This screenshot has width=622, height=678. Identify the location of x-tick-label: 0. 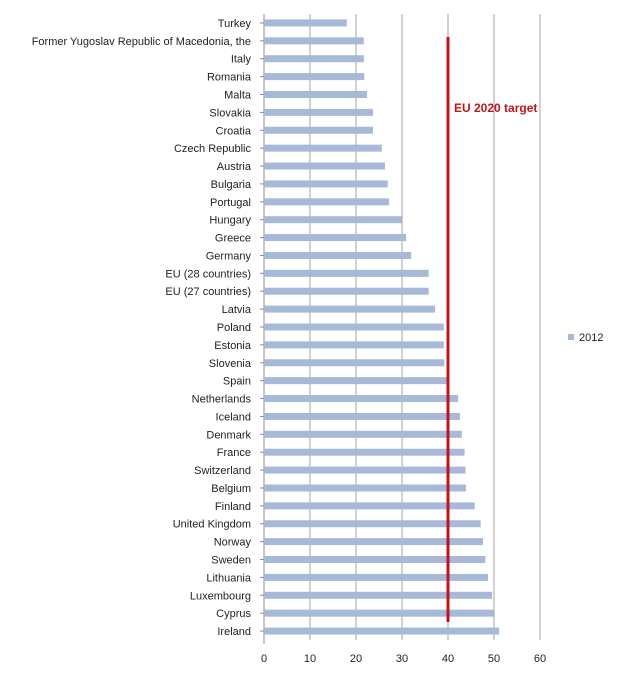
(264, 659).